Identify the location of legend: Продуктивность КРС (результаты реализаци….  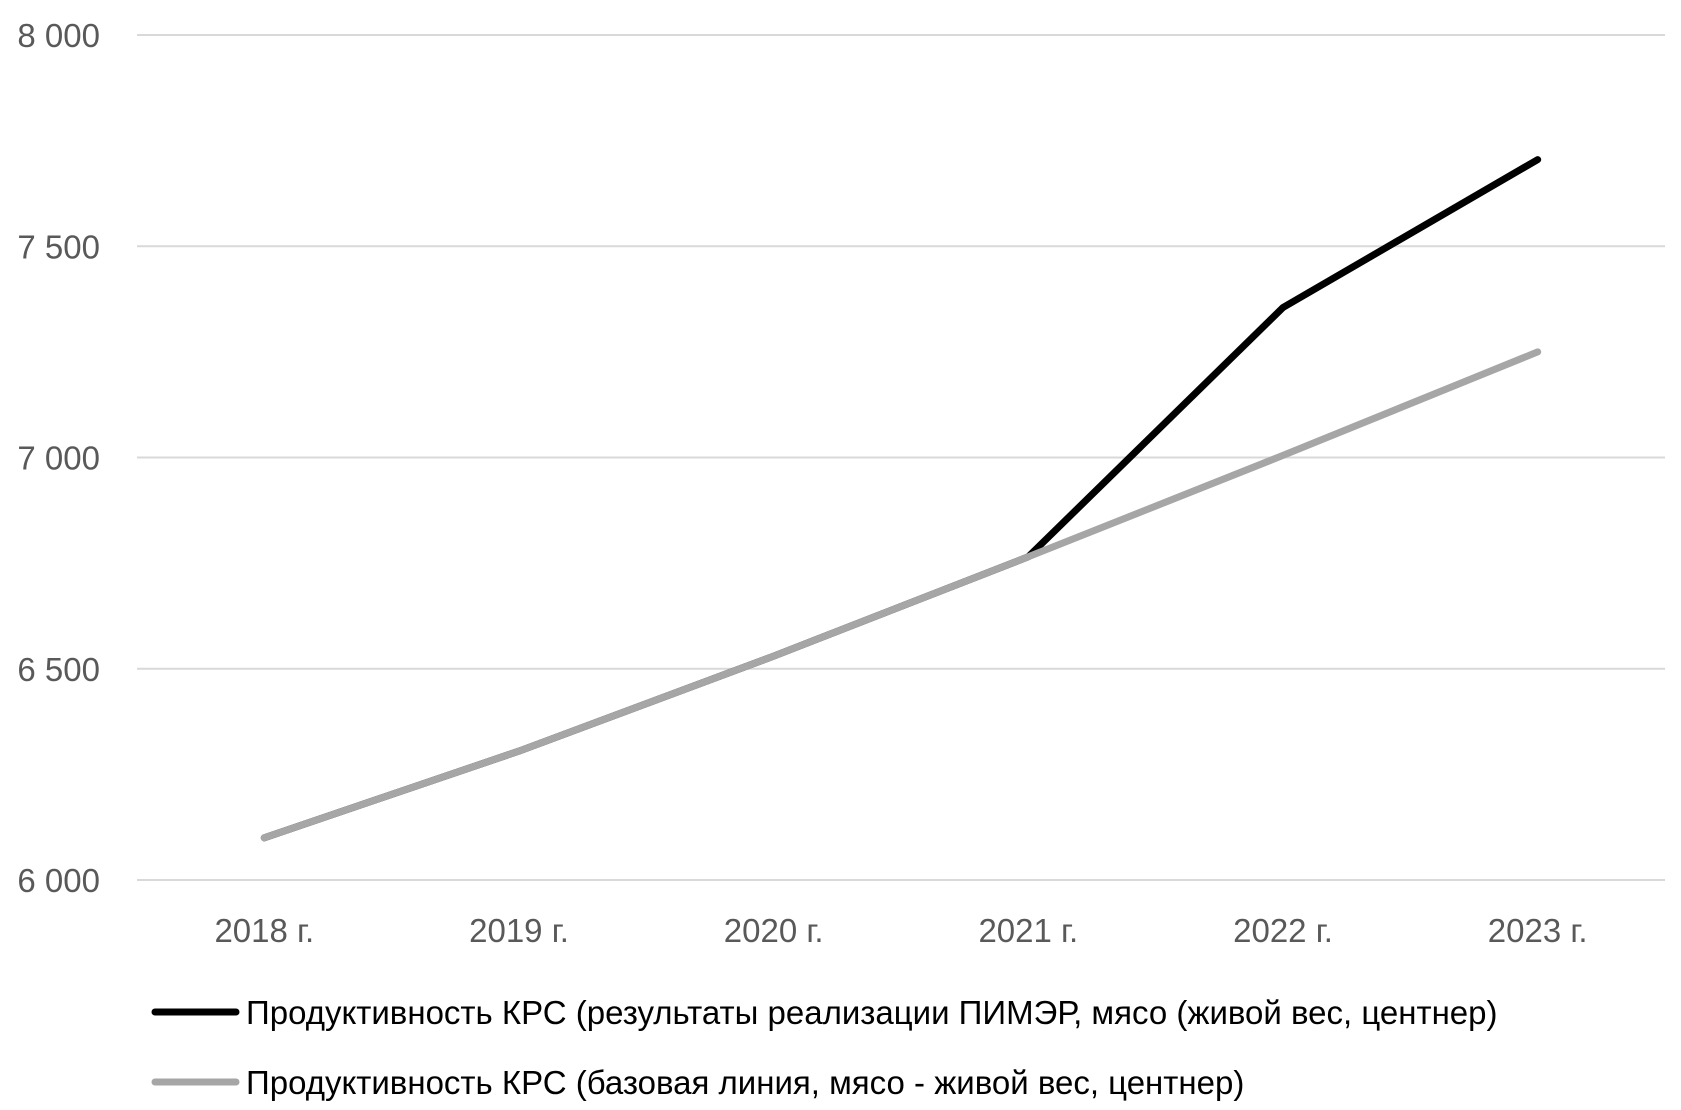
(824, 1047).